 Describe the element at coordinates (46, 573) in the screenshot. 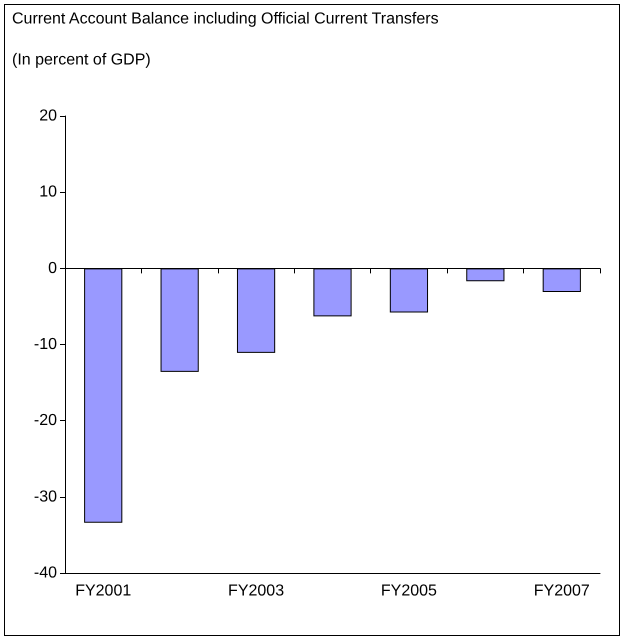

I see `y-tick-label: -40` at that location.